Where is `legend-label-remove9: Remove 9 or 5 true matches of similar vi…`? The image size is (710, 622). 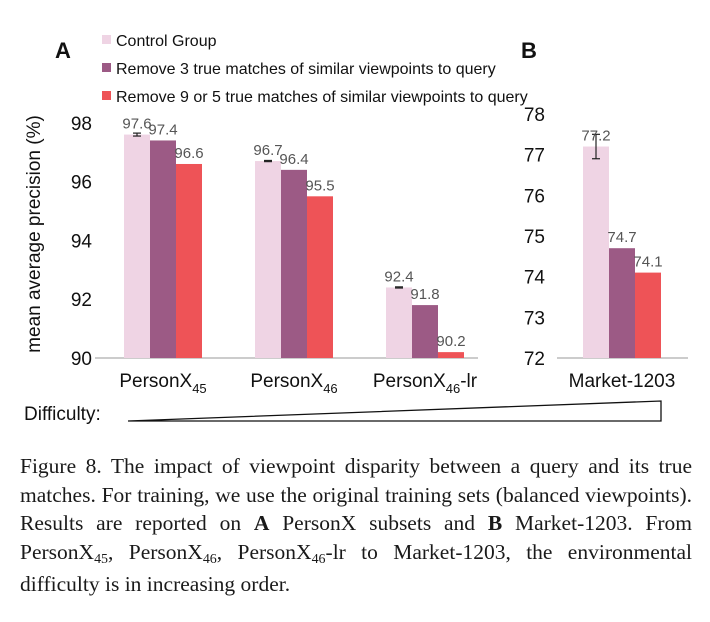 legend-label-remove9: Remove 9 or 5 true matches of similar vi… is located at coordinates (322, 97).